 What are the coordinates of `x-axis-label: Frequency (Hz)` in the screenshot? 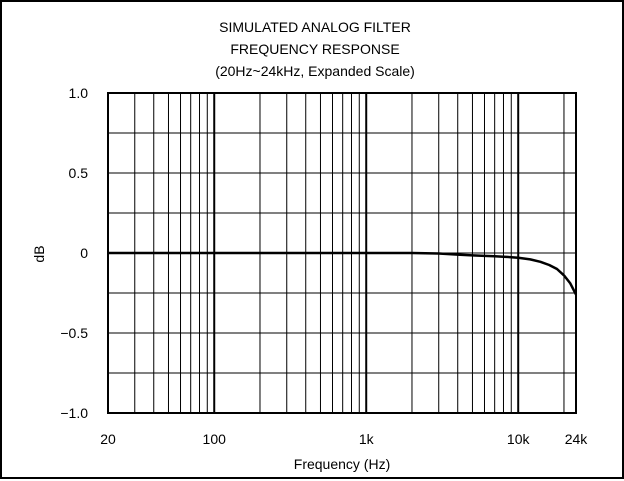 It's located at (342, 464).